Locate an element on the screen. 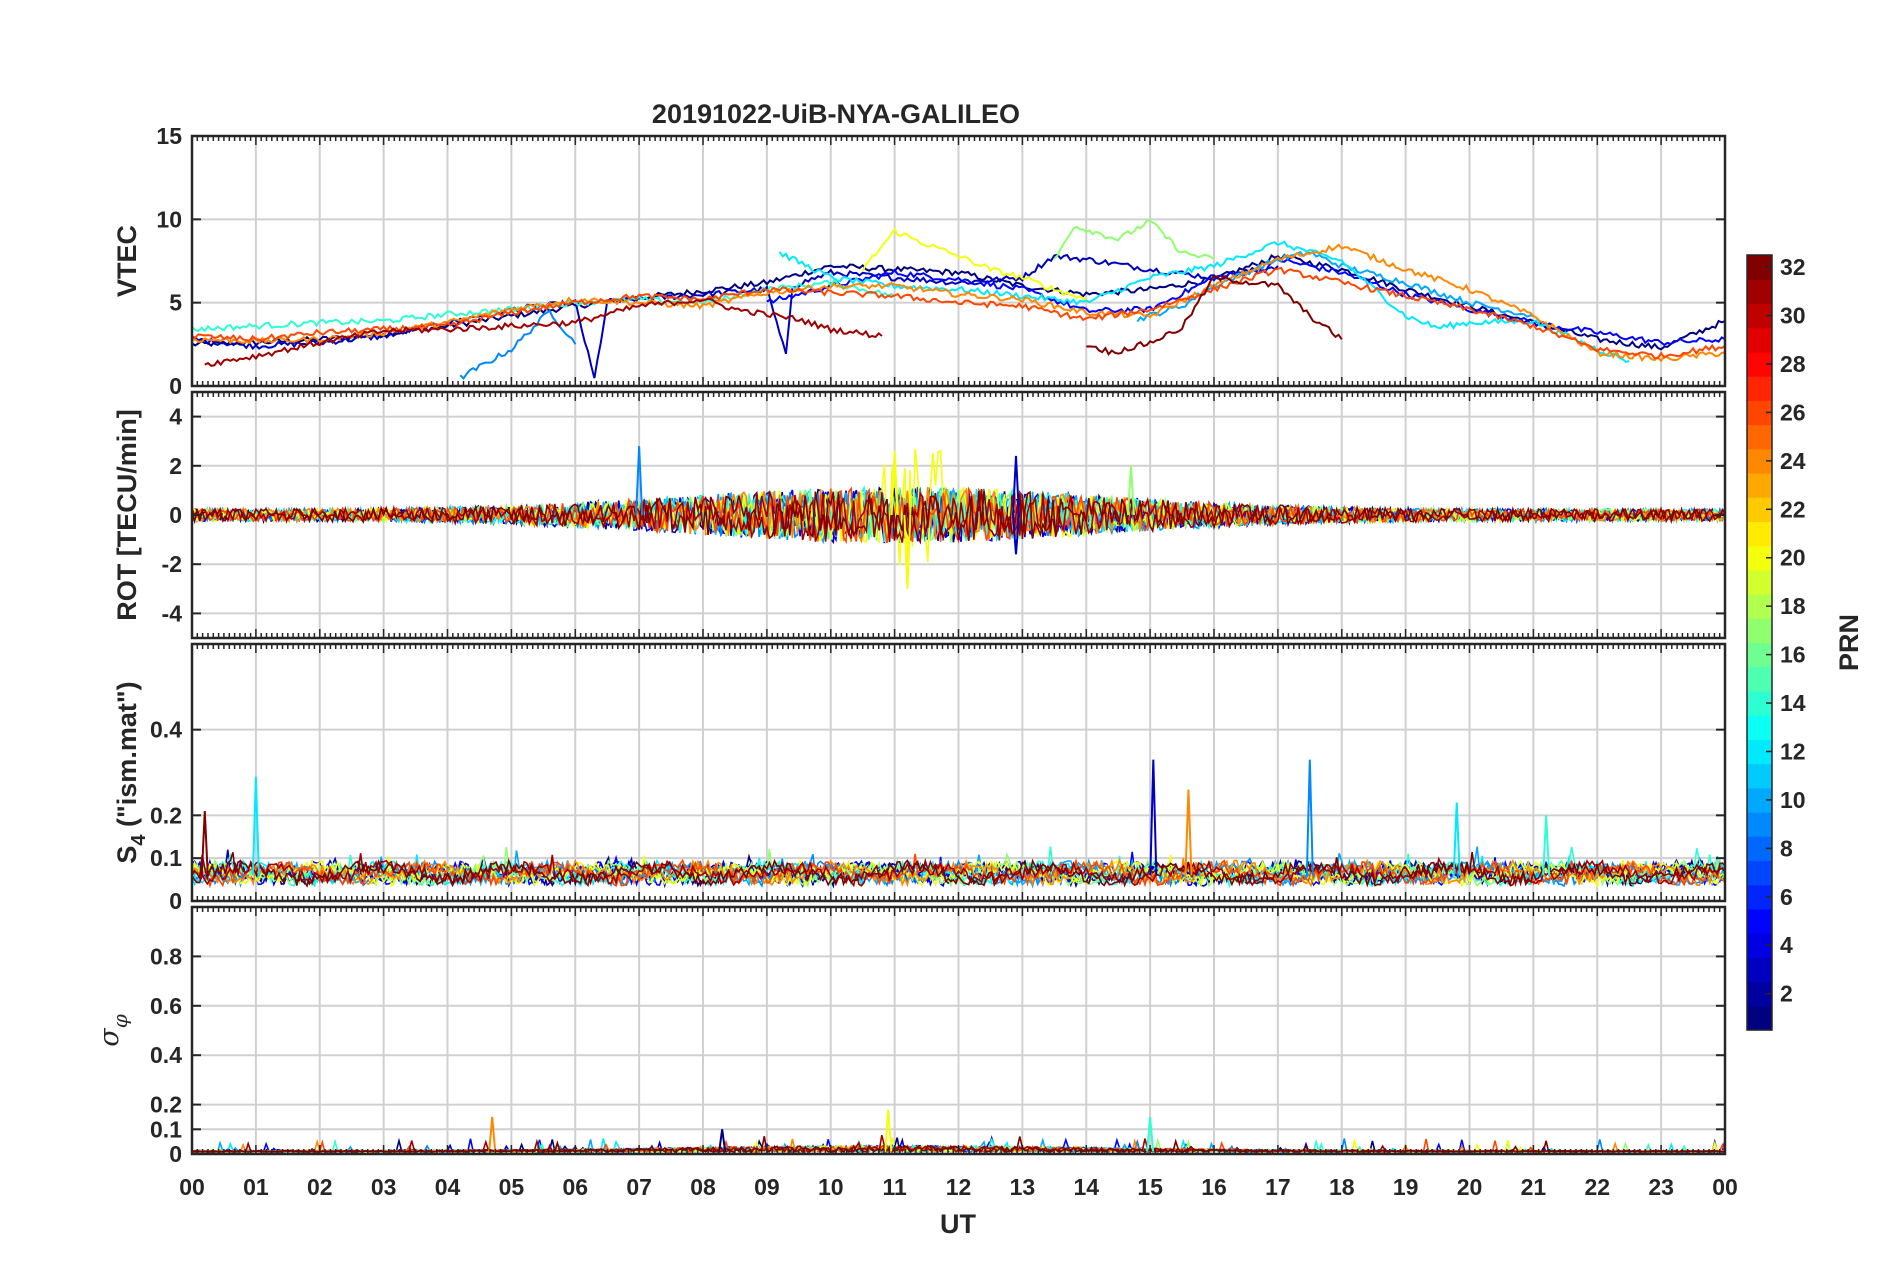 The width and height of the screenshot is (1902, 1272). colorbar-tick-label: 22 is located at coordinates (1793, 509).